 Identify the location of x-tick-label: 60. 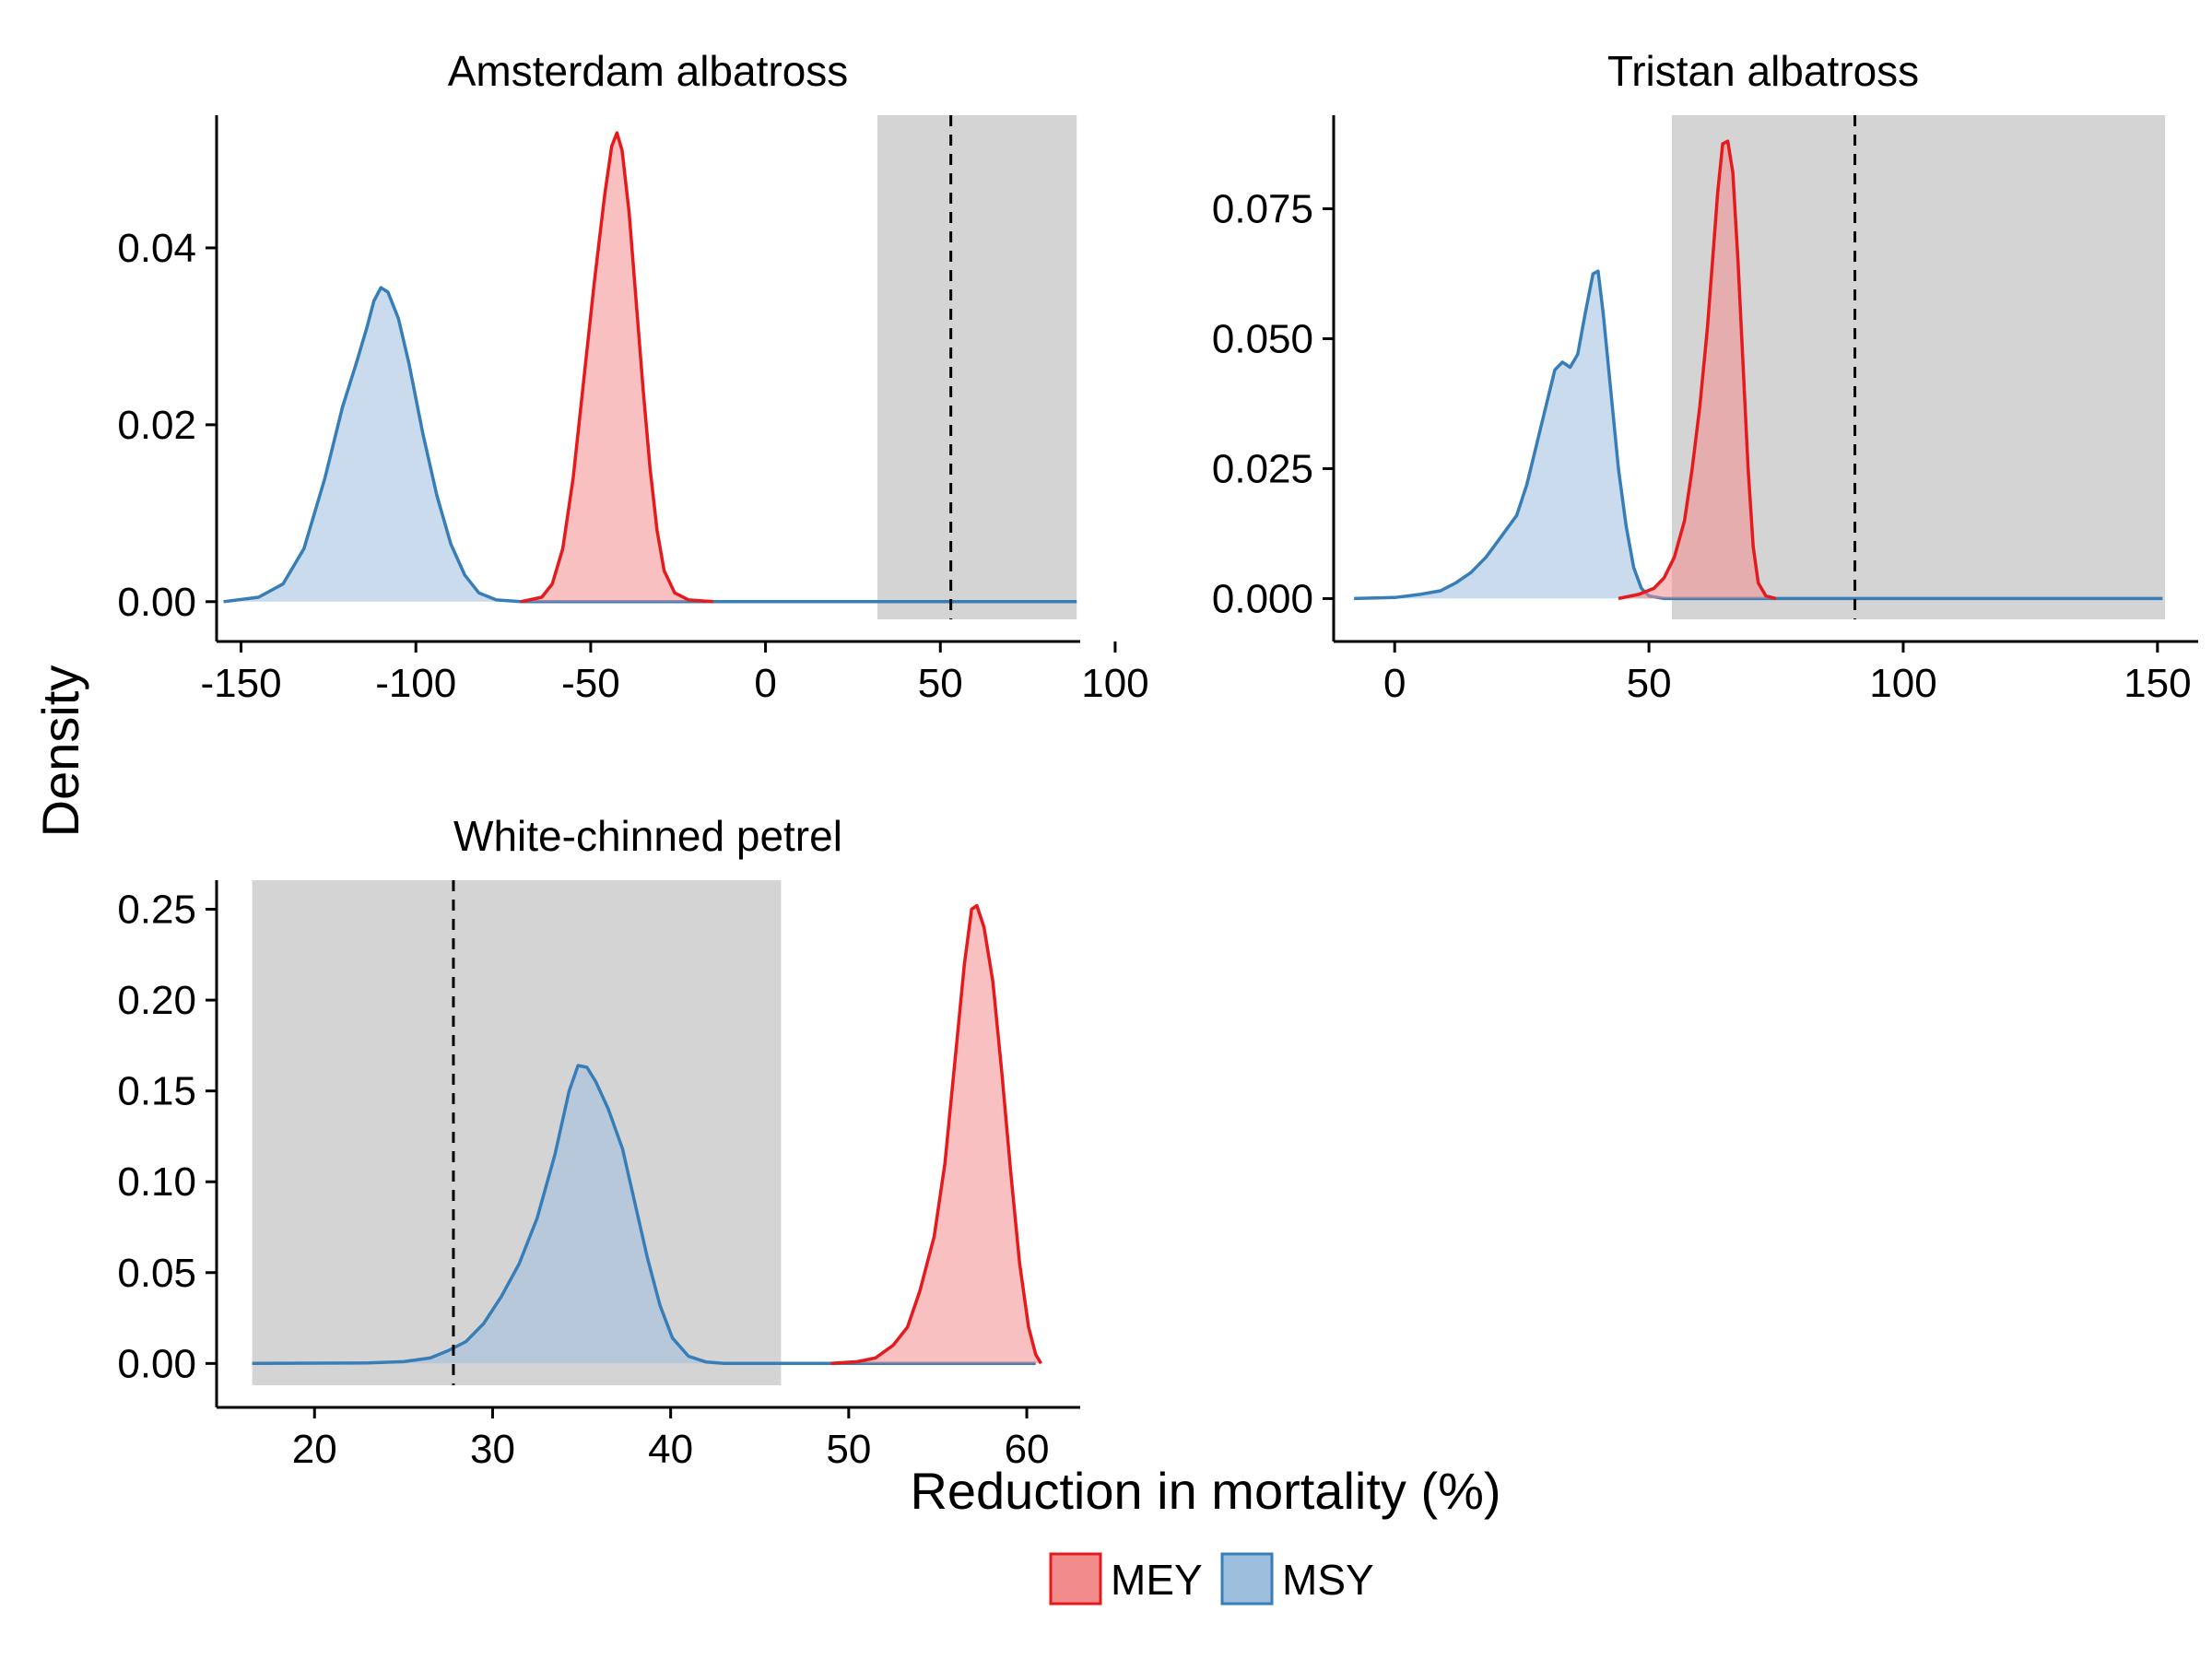
(1027, 1449).